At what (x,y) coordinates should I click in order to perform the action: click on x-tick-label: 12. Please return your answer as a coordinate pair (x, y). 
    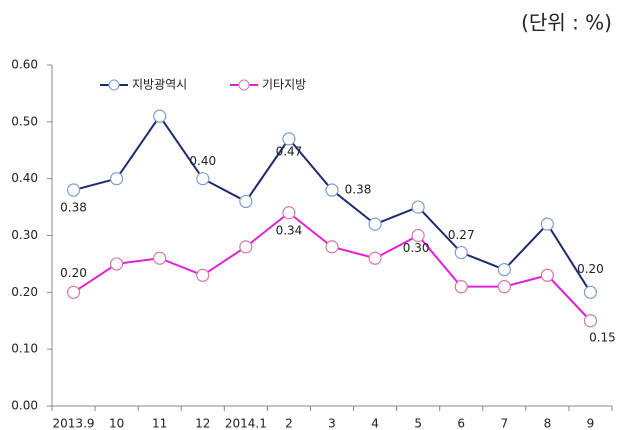
    Looking at the image, I should click on (202, 423).